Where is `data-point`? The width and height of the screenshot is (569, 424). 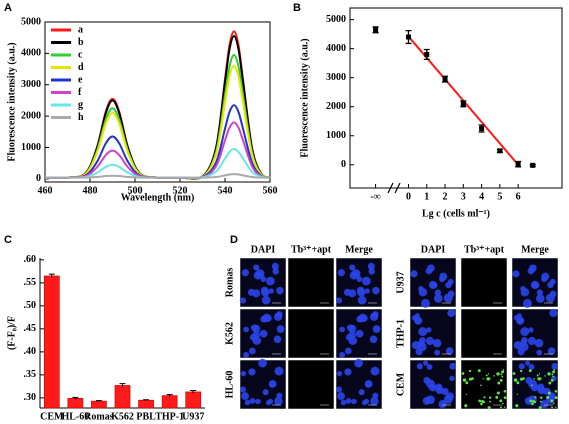 data-point is located at coordinates (408, 37).